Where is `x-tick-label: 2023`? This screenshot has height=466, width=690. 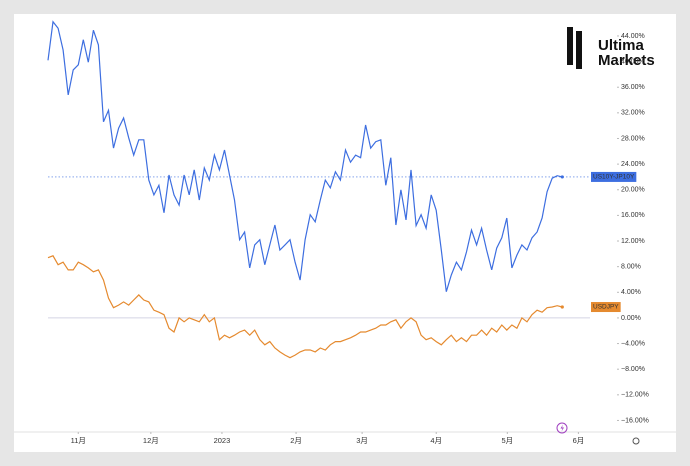
x-tick-label: 2023 is located at coordinates (222, 440).